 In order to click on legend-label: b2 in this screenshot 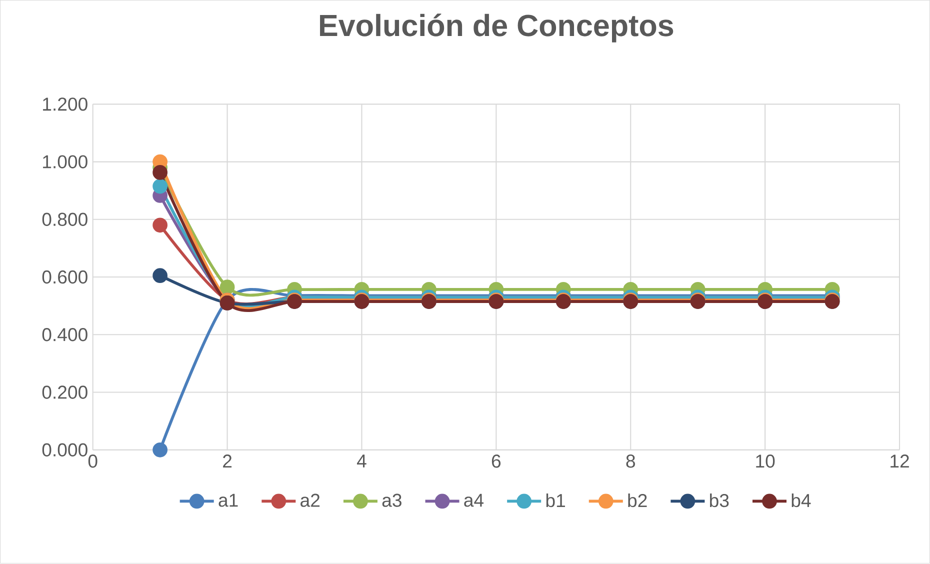, I will do `click(637, 501)`.